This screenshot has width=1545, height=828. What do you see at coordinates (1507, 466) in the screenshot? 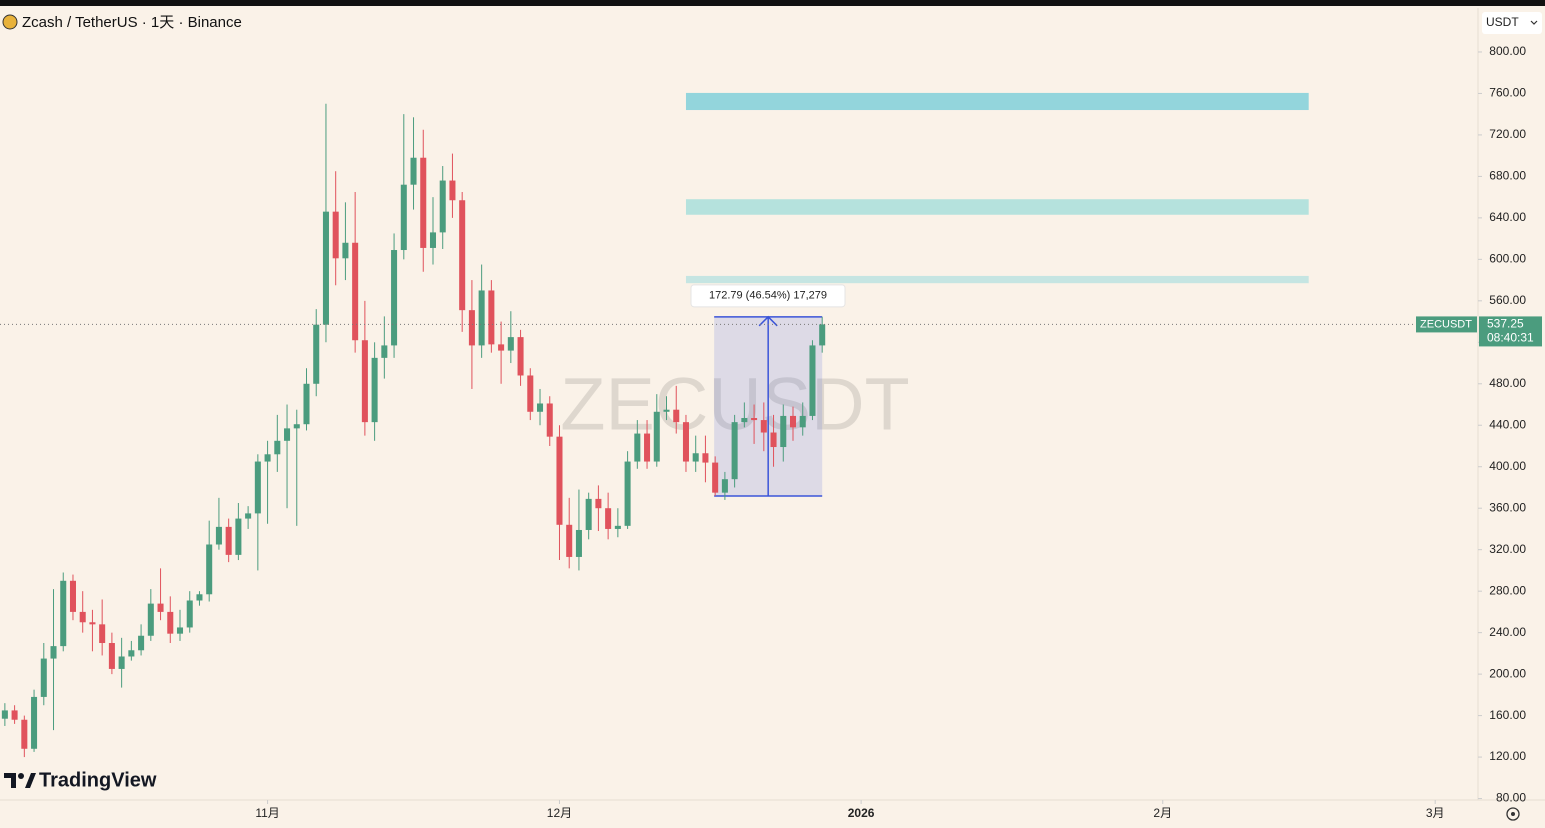
I see `y-tick-label: 400.00` at bounding box center [1507, 466].